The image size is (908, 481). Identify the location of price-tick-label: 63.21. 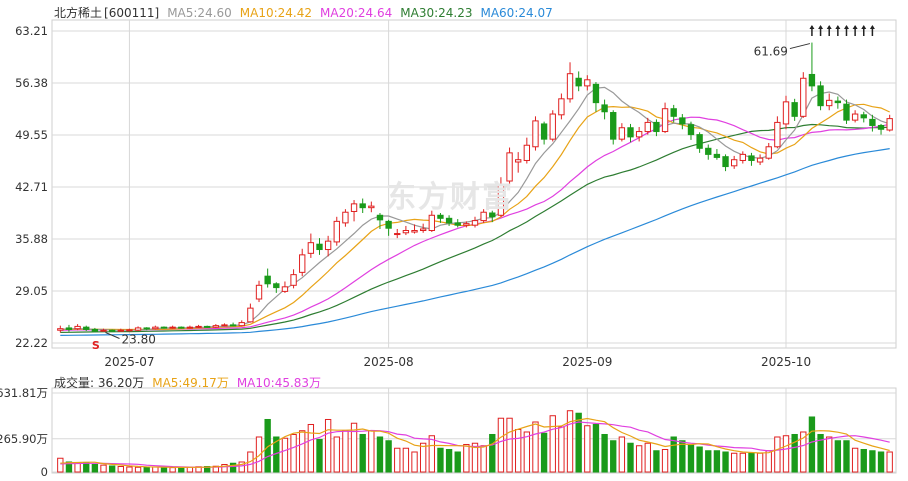
(31, 31).